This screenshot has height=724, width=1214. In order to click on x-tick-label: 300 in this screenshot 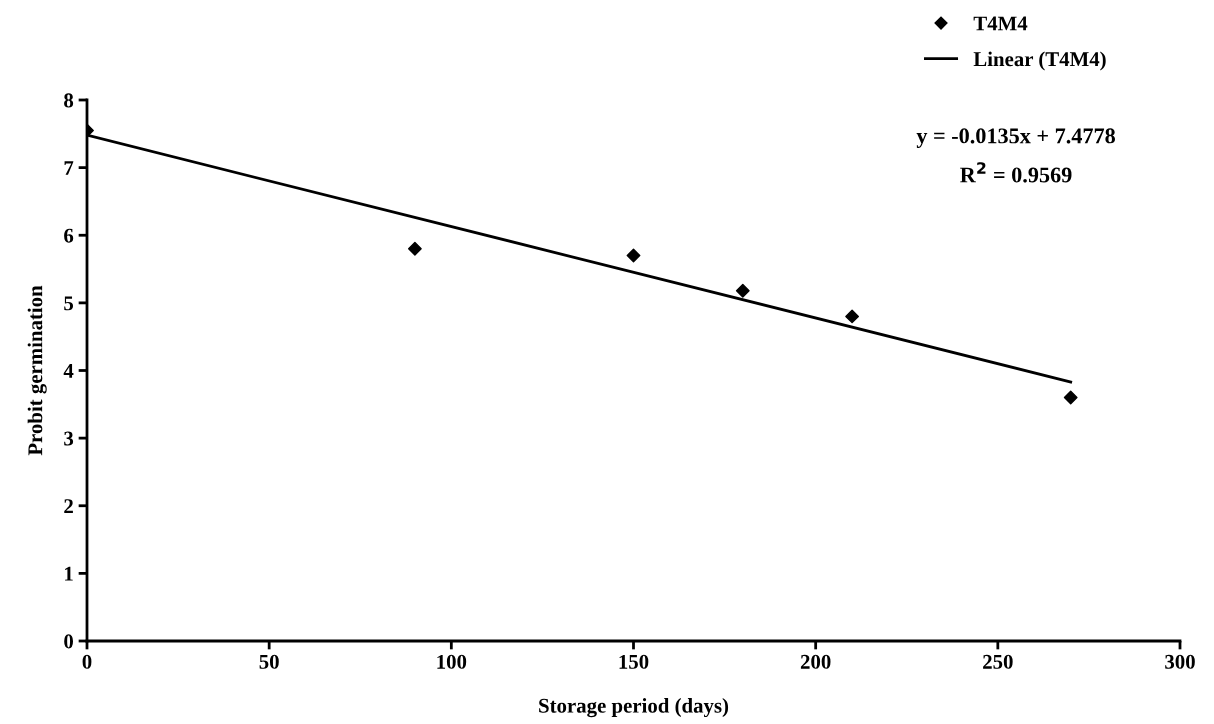, I will do `click(1180, 661)`.